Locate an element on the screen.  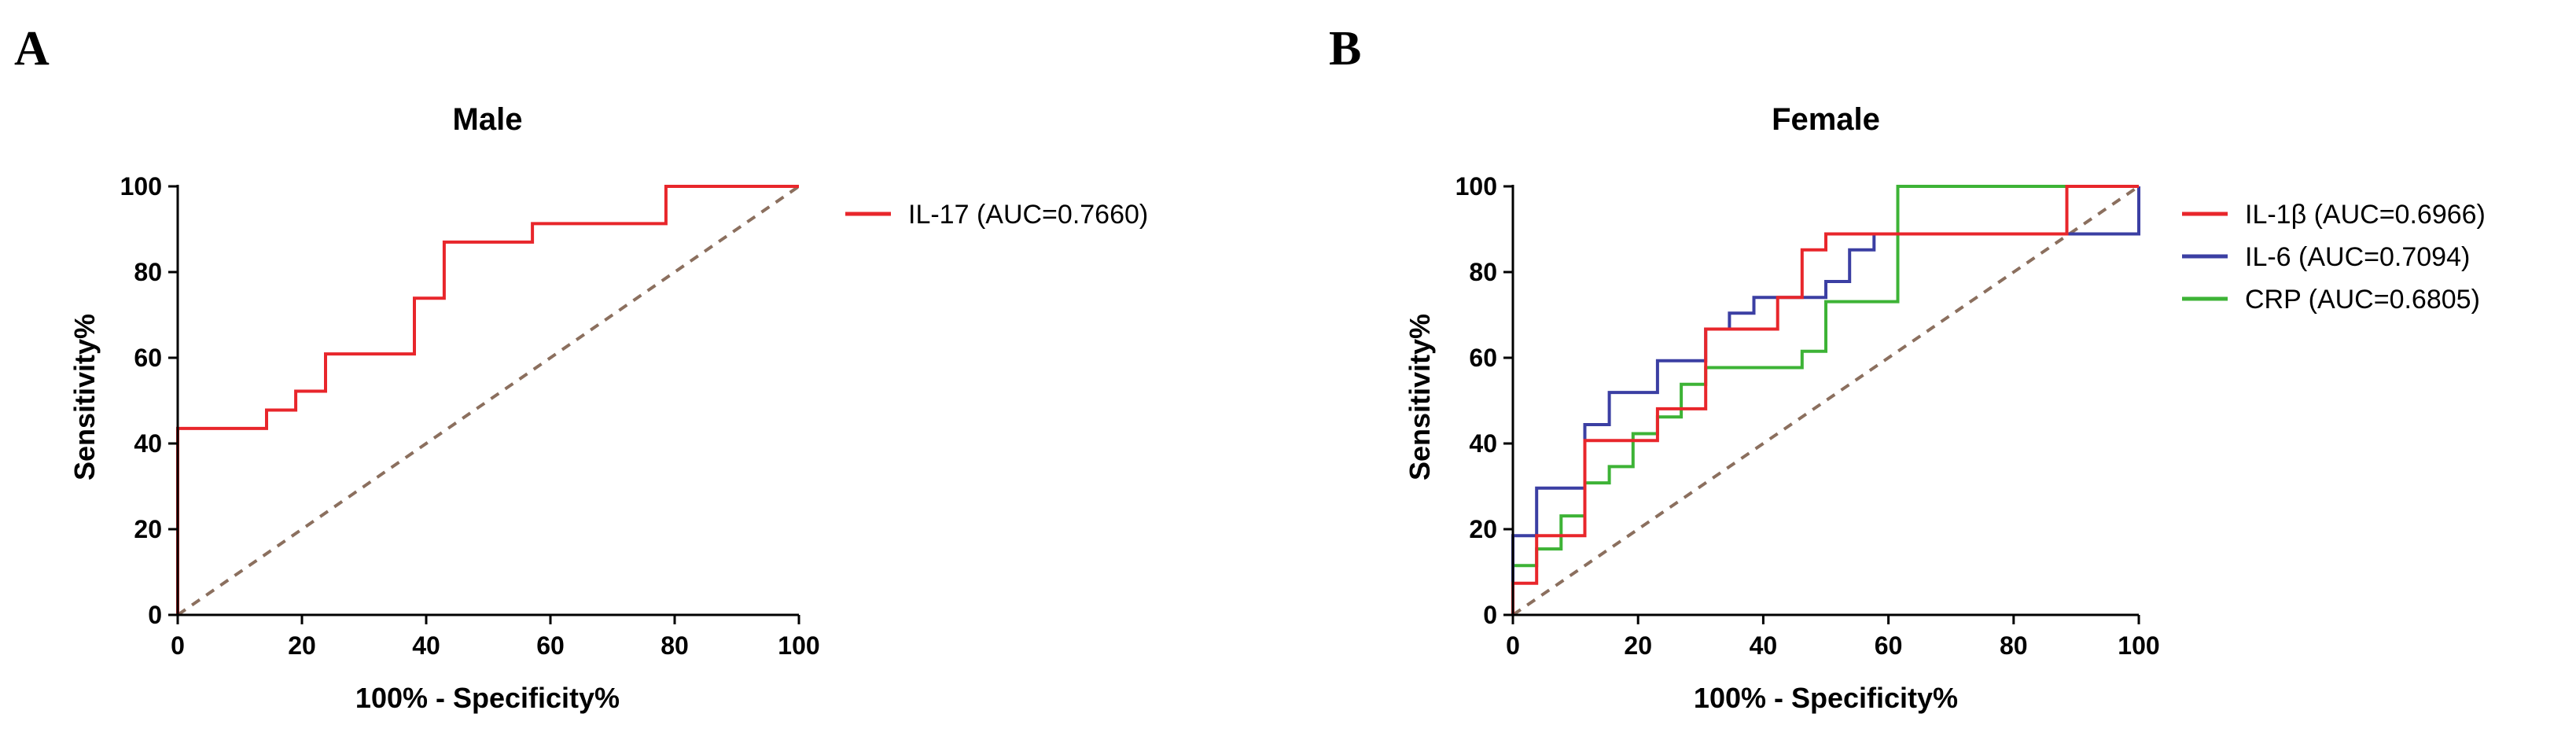
legend-label: IL-1β (AUC=0.6966) is located at coordinates (2365, 215).